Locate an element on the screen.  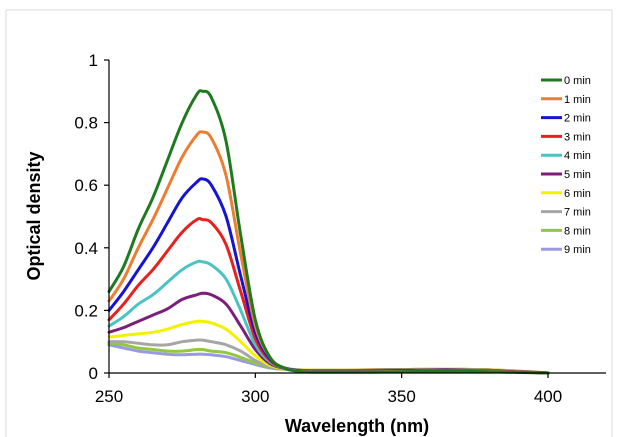
legend-item: 4 min is located at coordinates (566, 156).